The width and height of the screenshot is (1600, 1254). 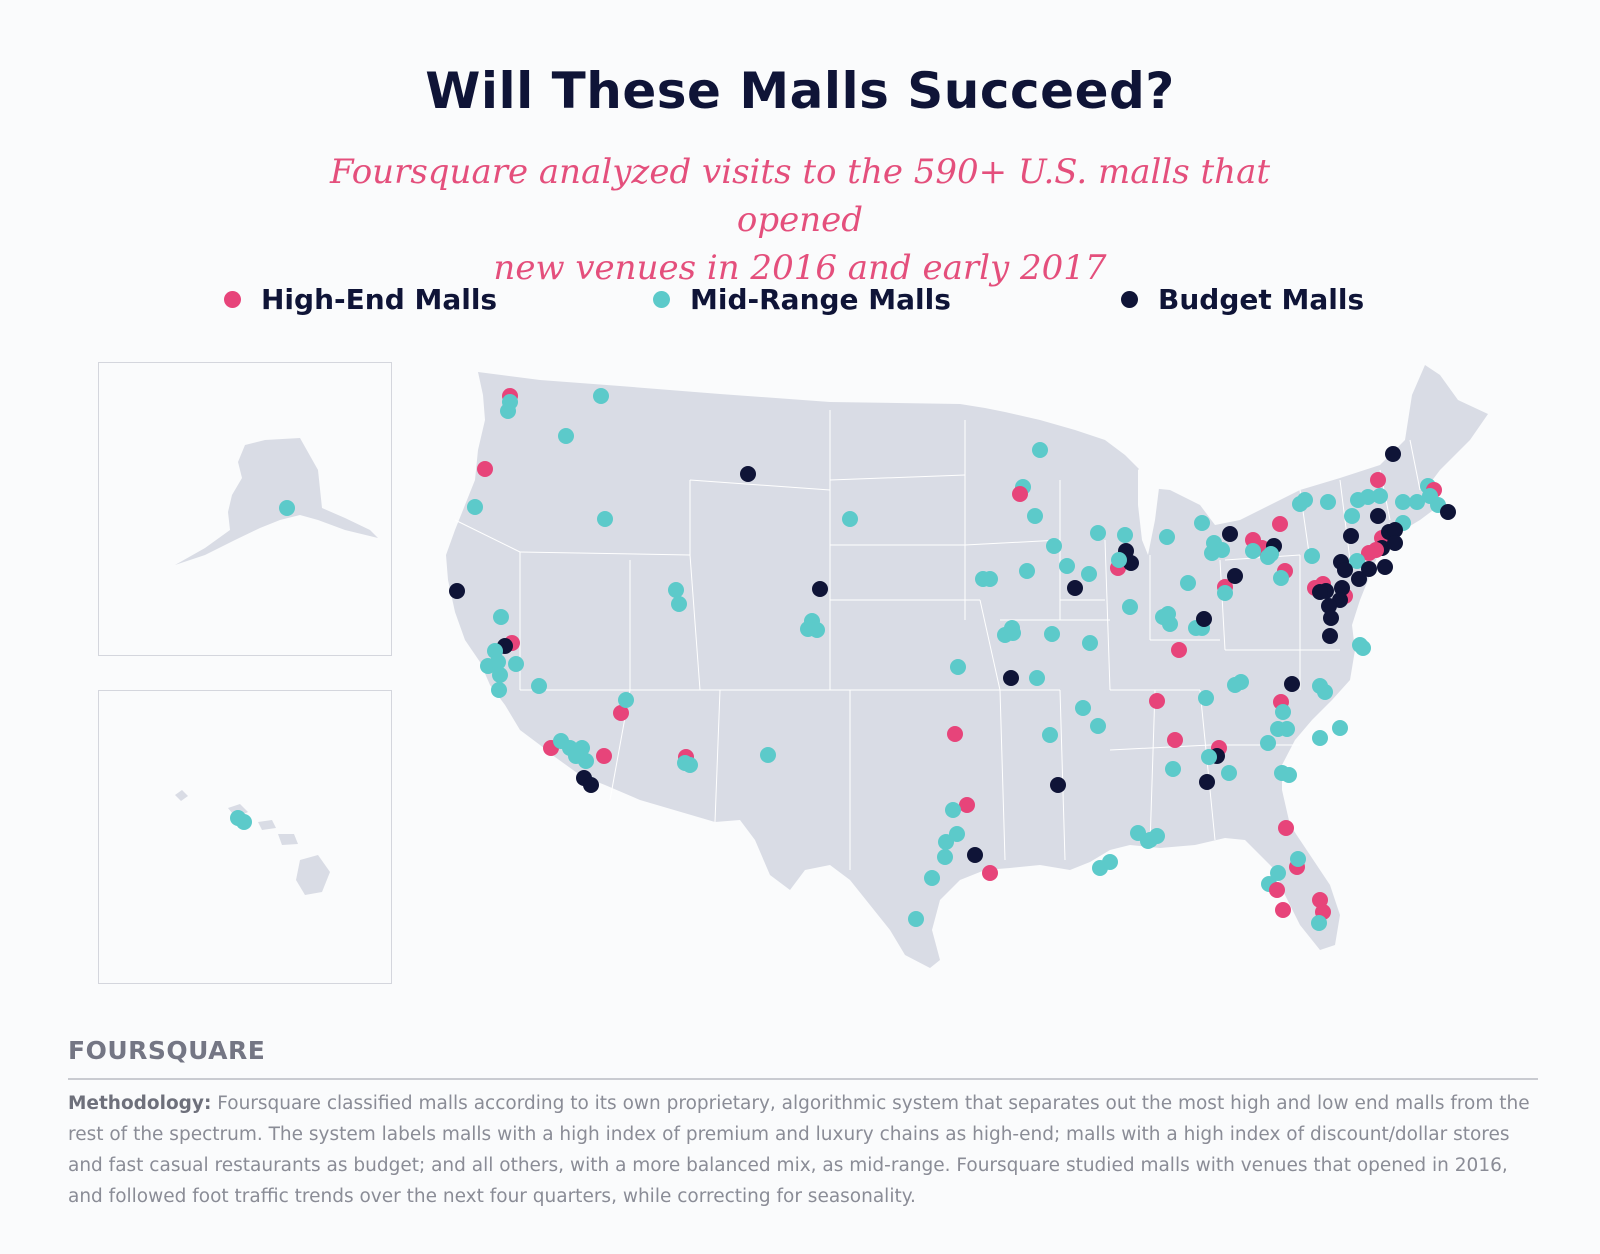 I want to click on alaska-shape, so click(x=276, y=501).